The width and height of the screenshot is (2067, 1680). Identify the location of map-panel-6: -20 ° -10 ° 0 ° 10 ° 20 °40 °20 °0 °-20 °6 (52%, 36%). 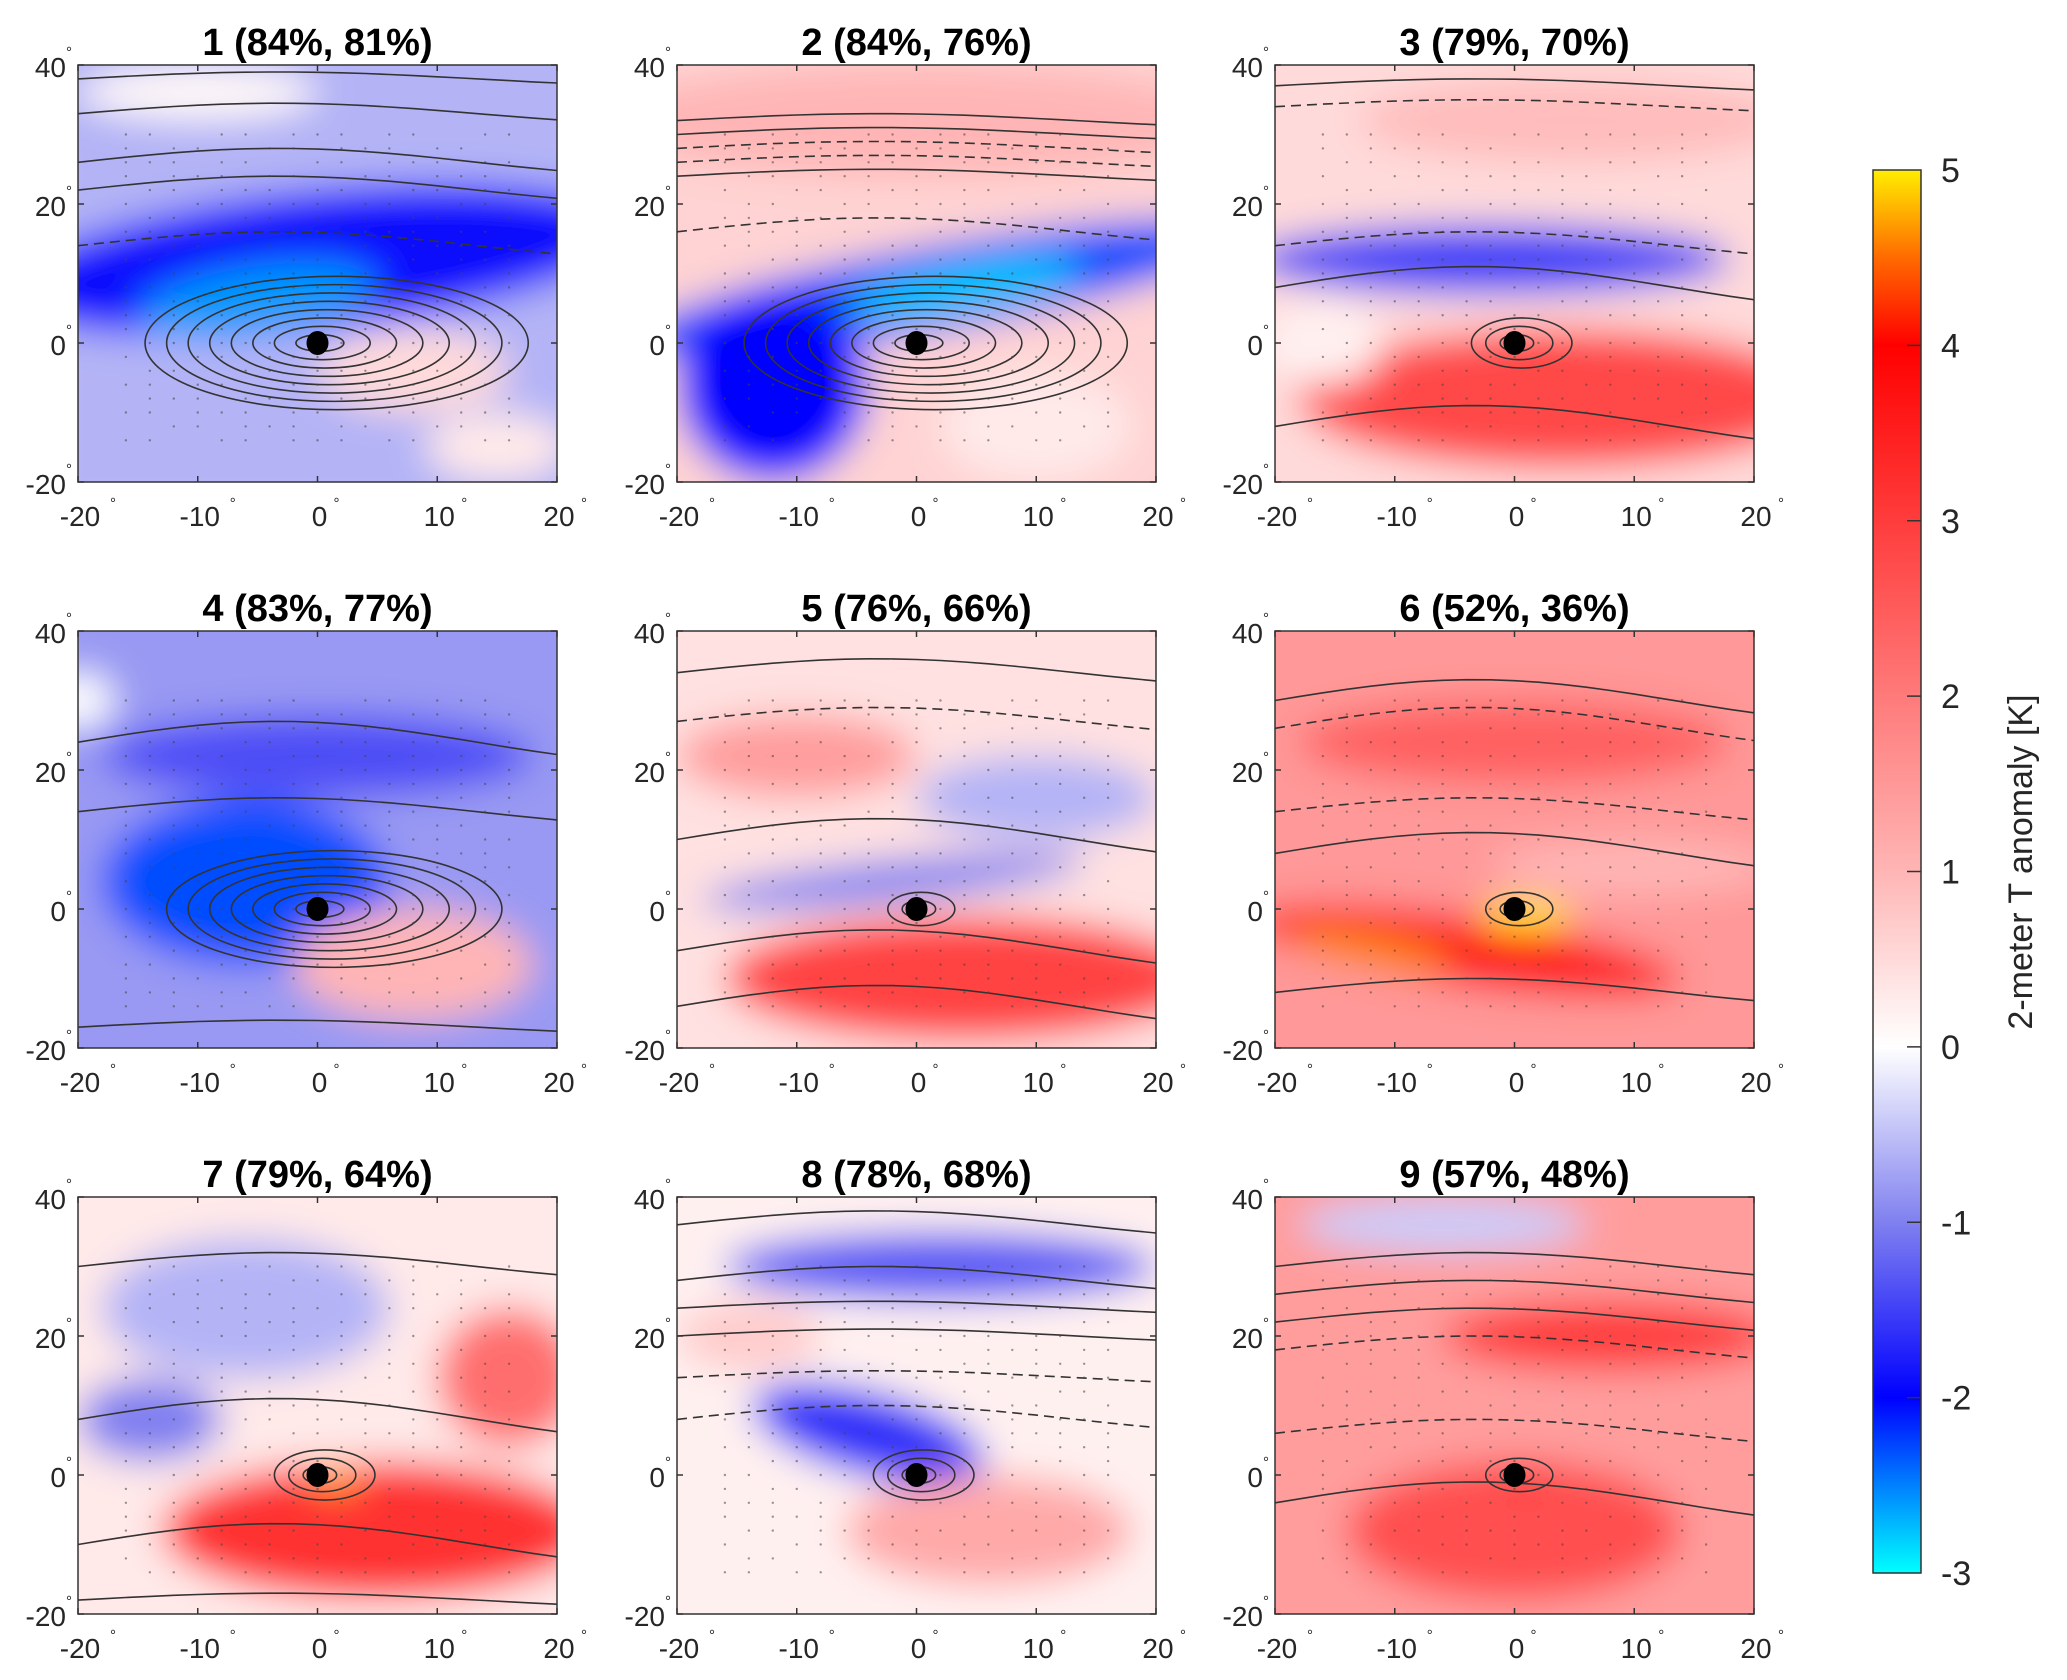
(1503, 843).